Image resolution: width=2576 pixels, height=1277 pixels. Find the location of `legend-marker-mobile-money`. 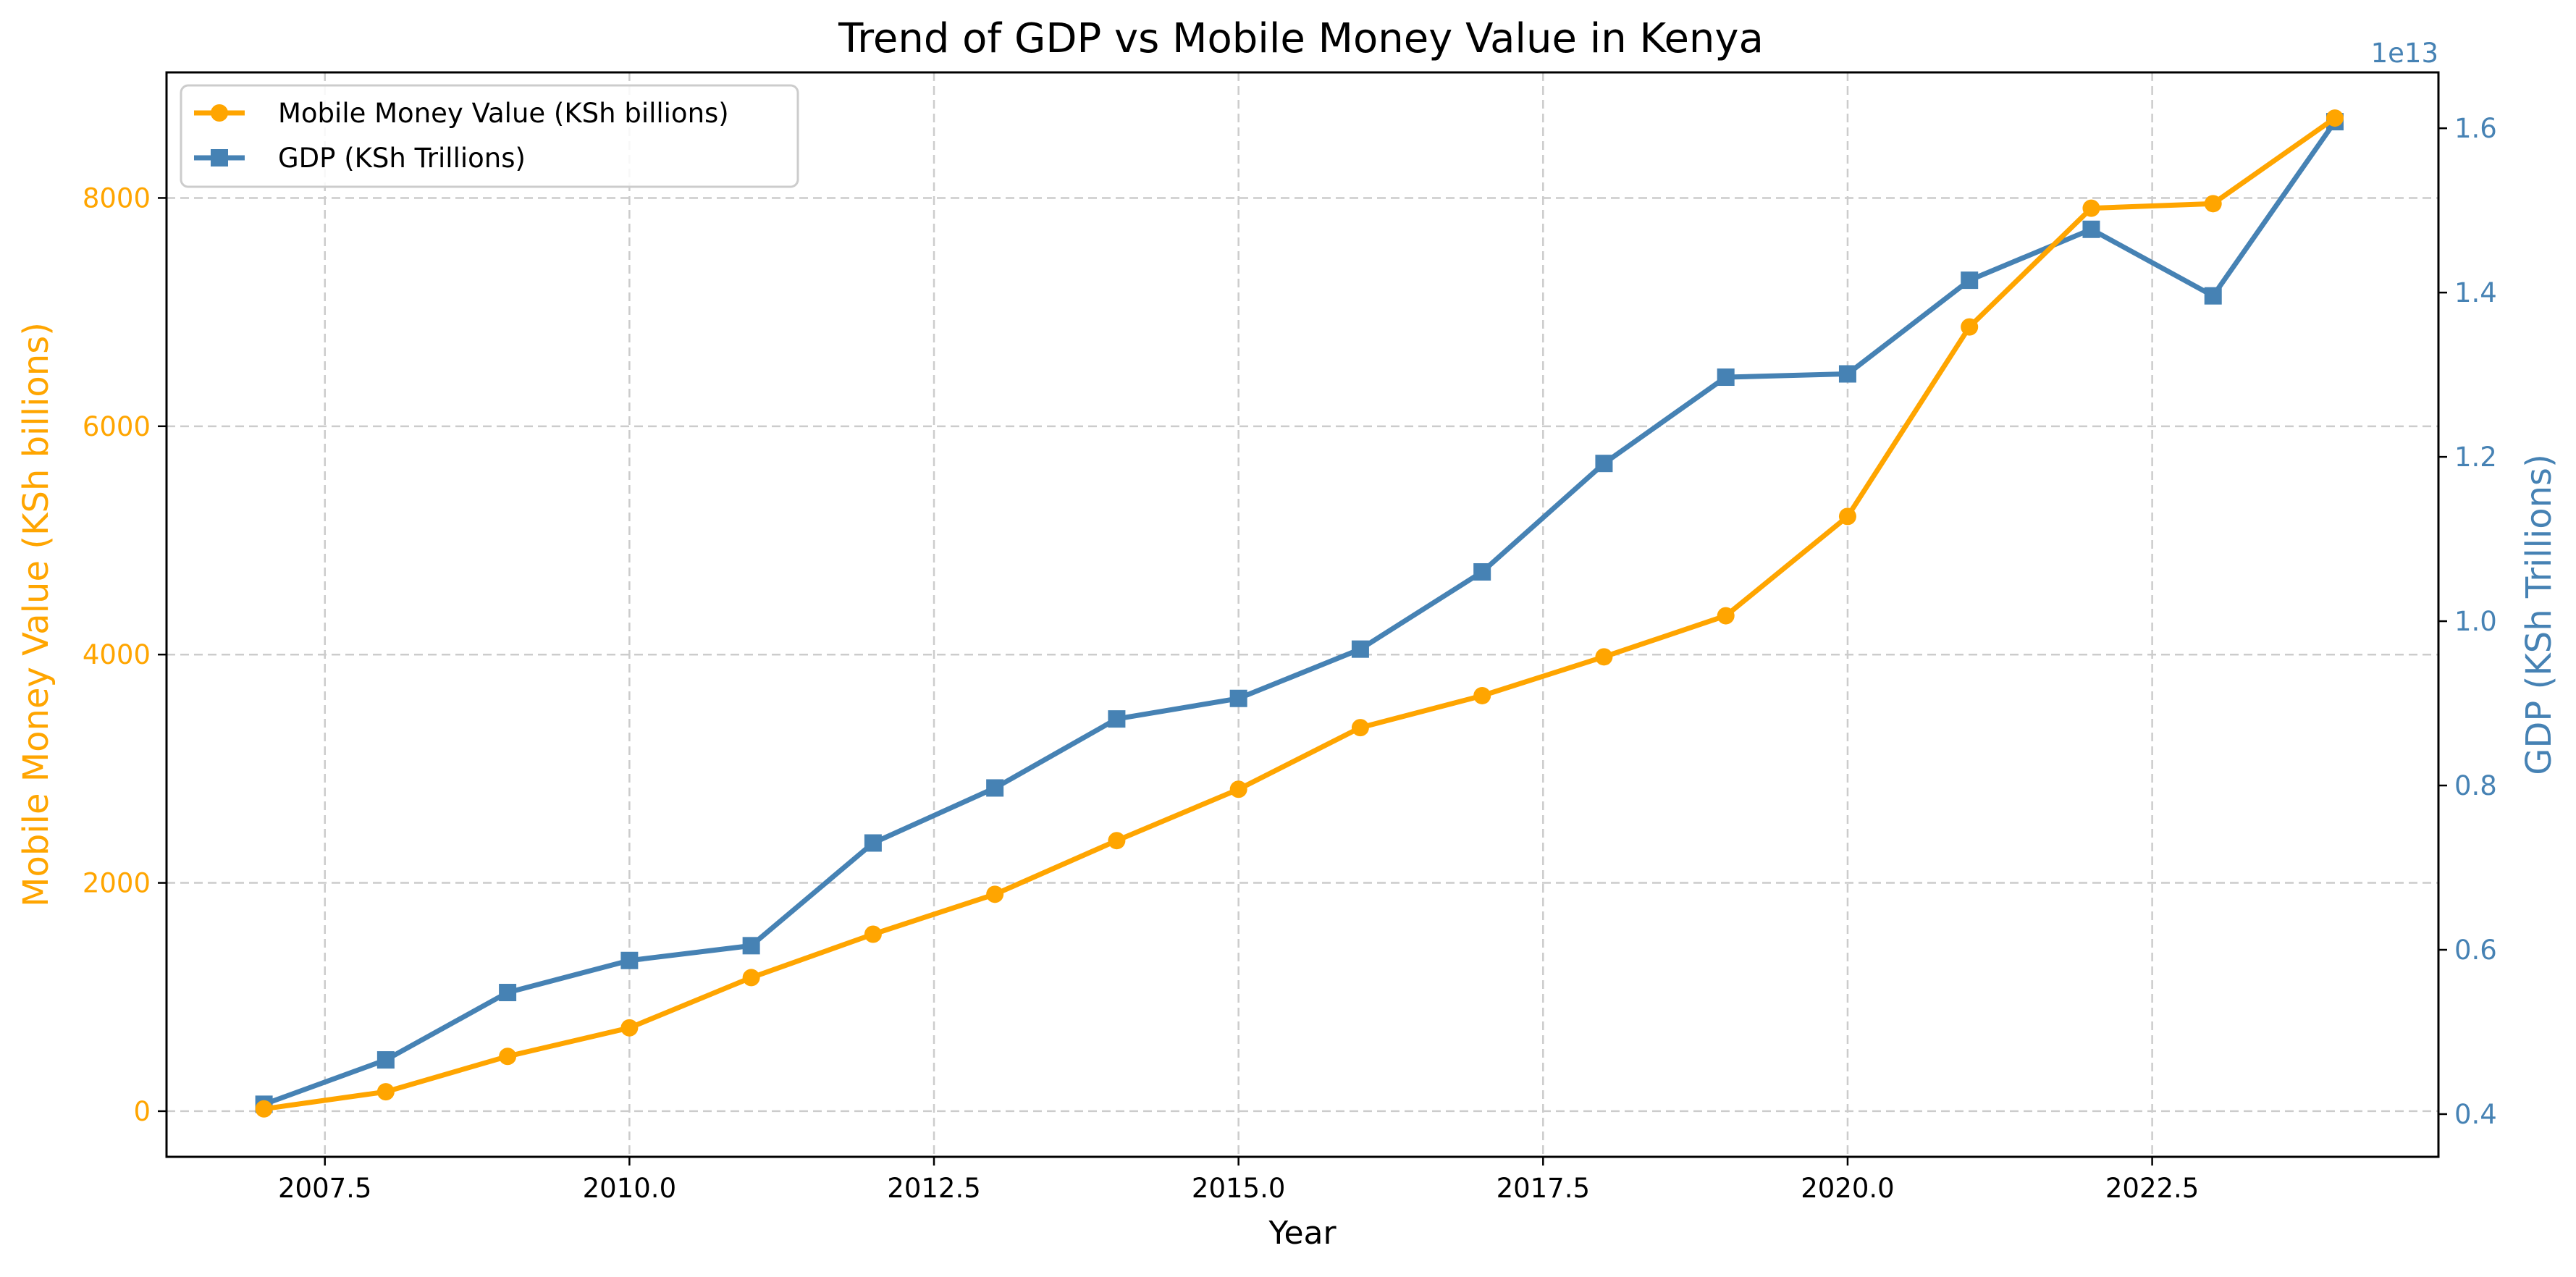

legend-marker-mobile-money is located at coordinates (219, 113).